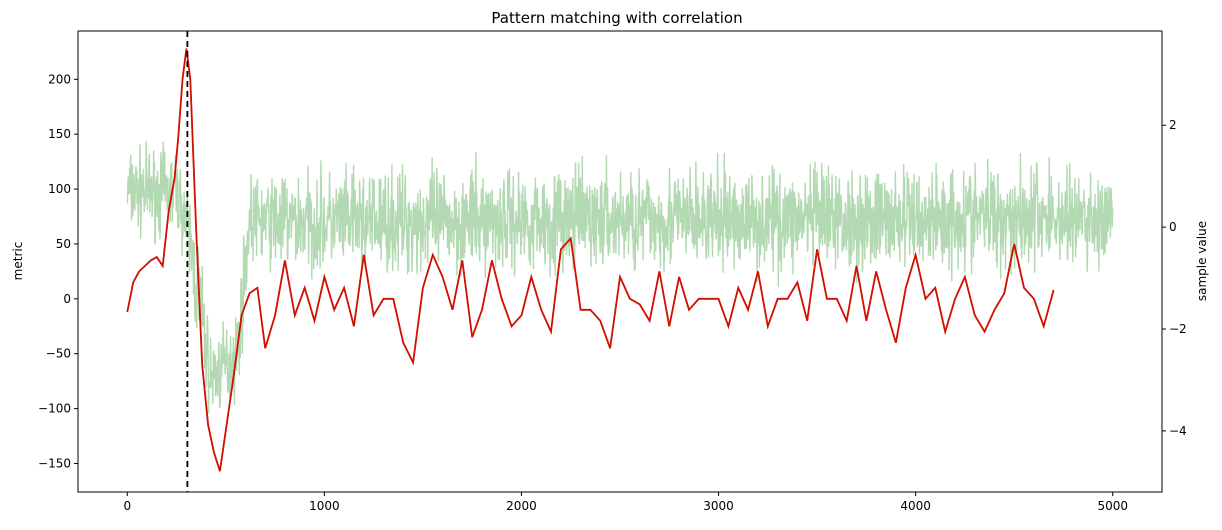  Describe the element at coordinates (58, 354) in the screenshot. I see `y-tick-label-left: −50` at that location.